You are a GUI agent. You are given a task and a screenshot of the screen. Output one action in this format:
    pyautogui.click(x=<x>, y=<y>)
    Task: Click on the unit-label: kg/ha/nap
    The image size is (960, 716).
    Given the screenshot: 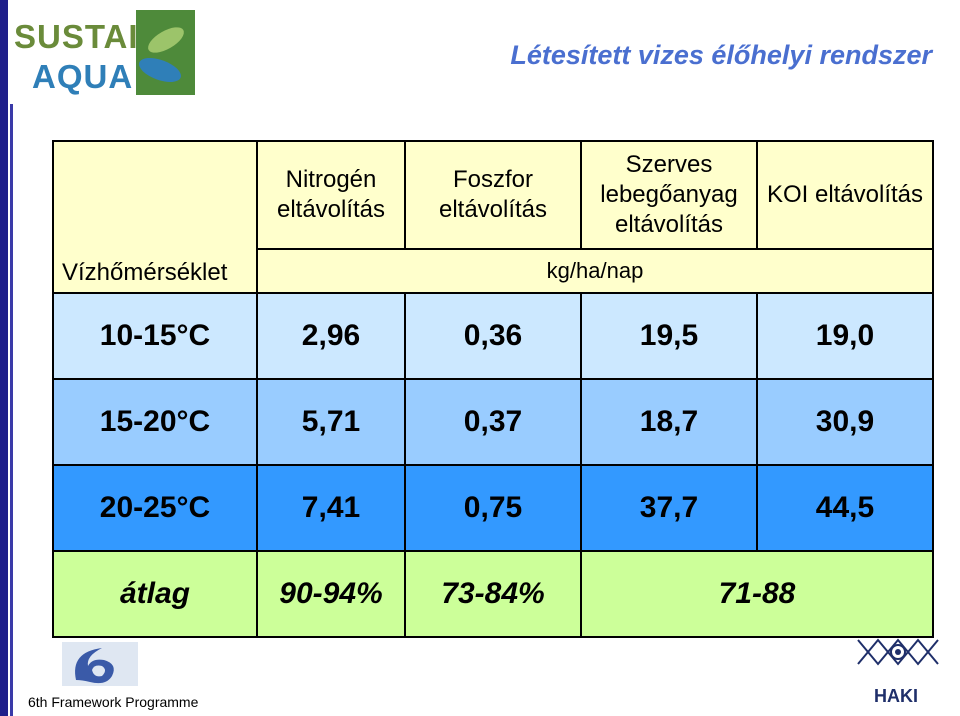 What is the action you would take?
    pyautogui.click(x=595, y=271)
    